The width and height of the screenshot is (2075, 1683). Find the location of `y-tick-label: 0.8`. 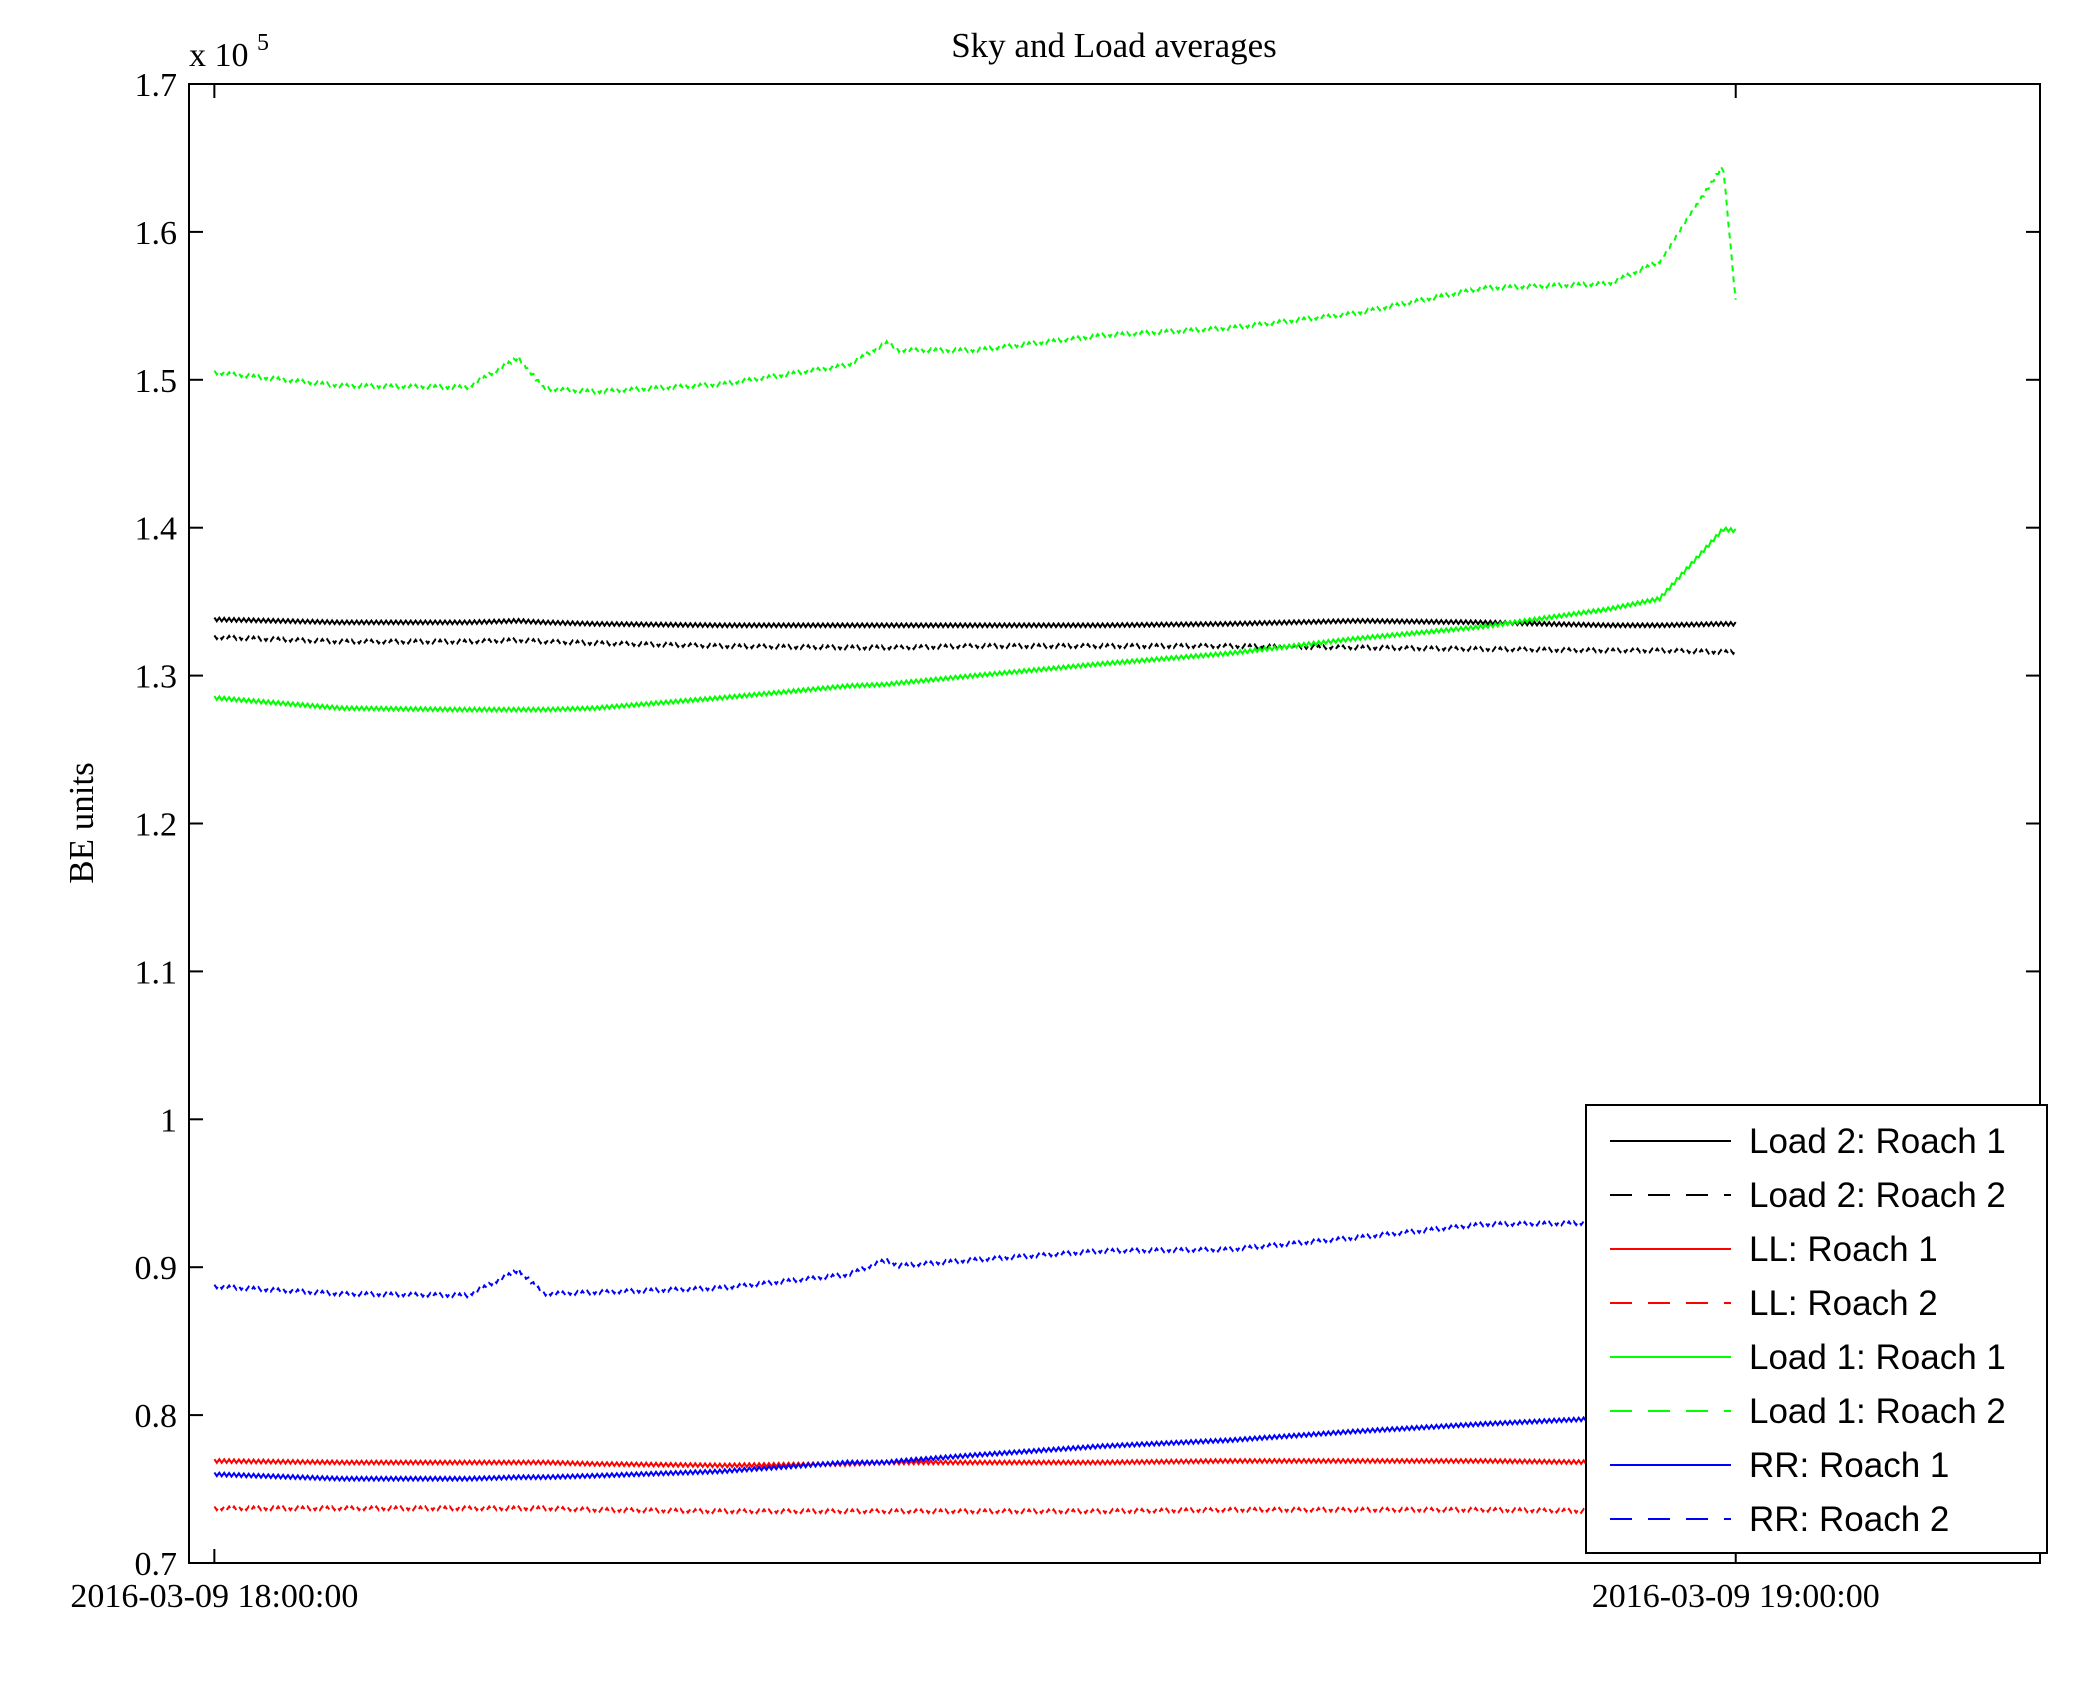

y-tick-label: 0.8 is located at coordinates (156, 1416).